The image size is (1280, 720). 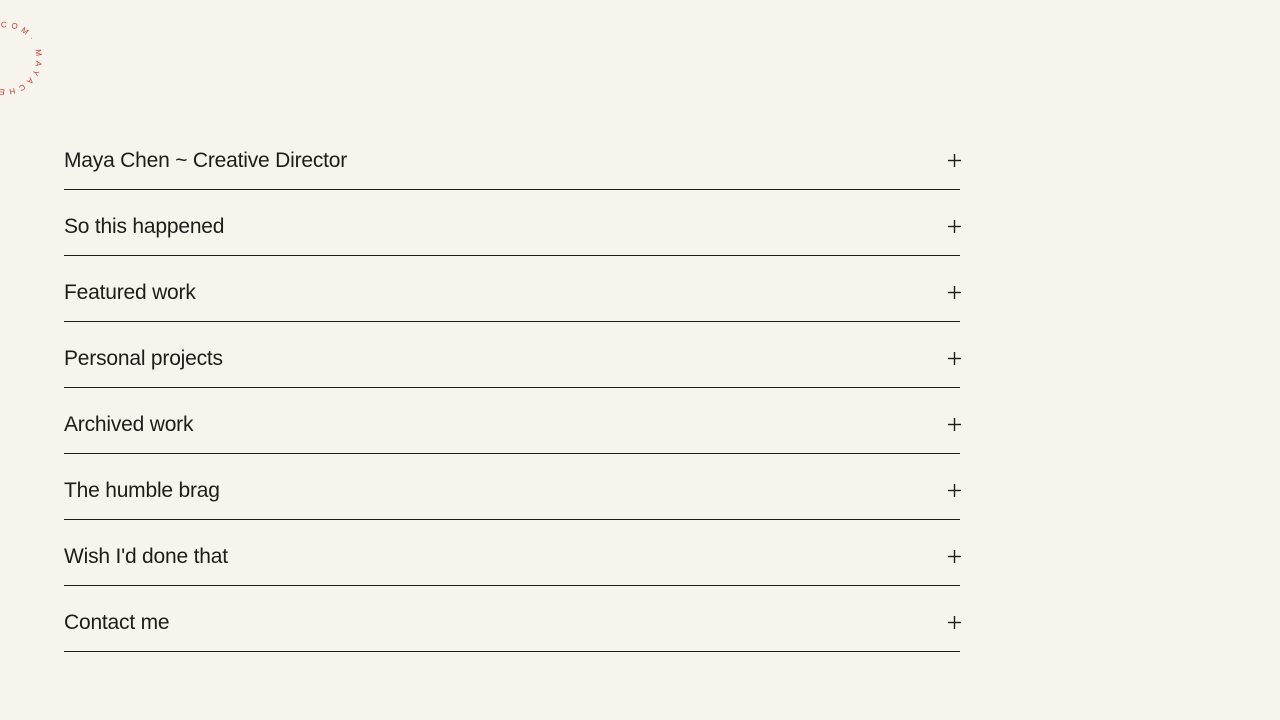 I want to click on accordion-row-personal-projects: Personal projects, so click(x=512, y=355).